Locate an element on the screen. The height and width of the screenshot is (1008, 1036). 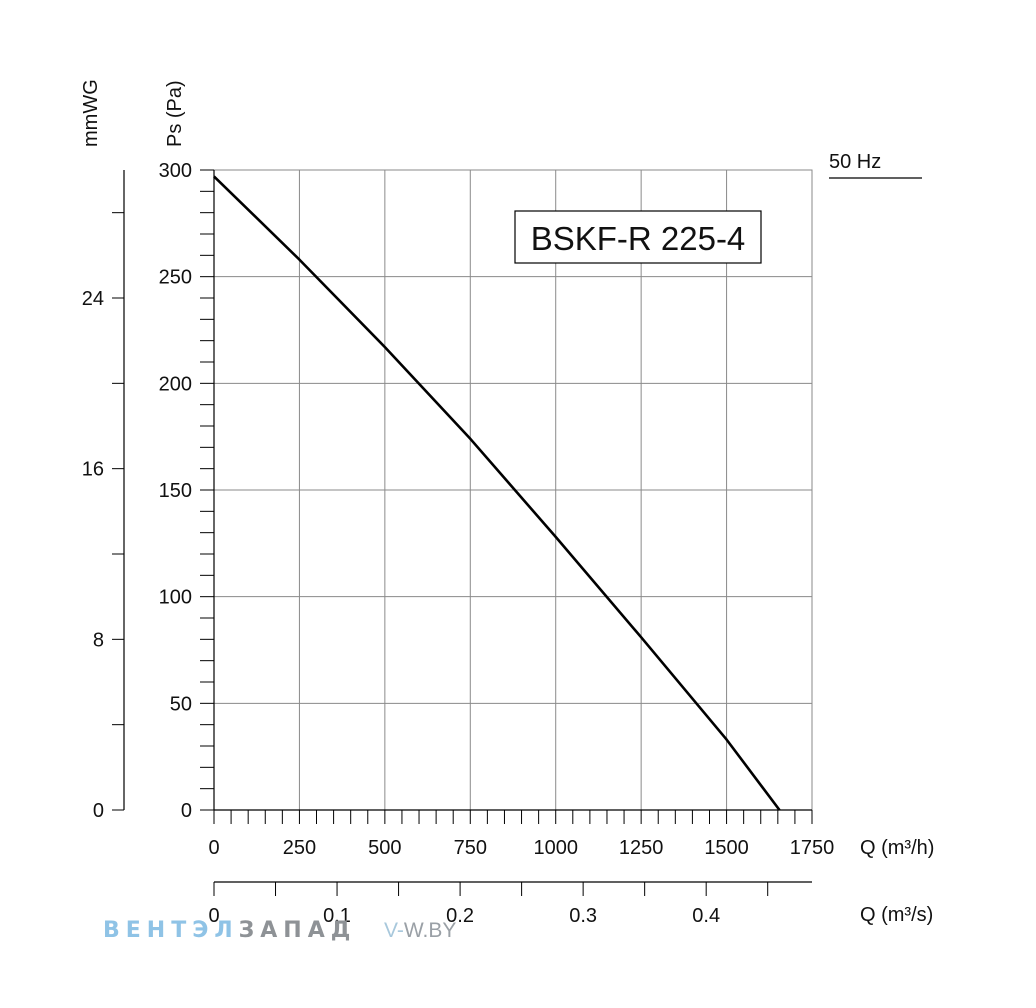
y-tick-label: 150 is located at coordinates (175, 491).